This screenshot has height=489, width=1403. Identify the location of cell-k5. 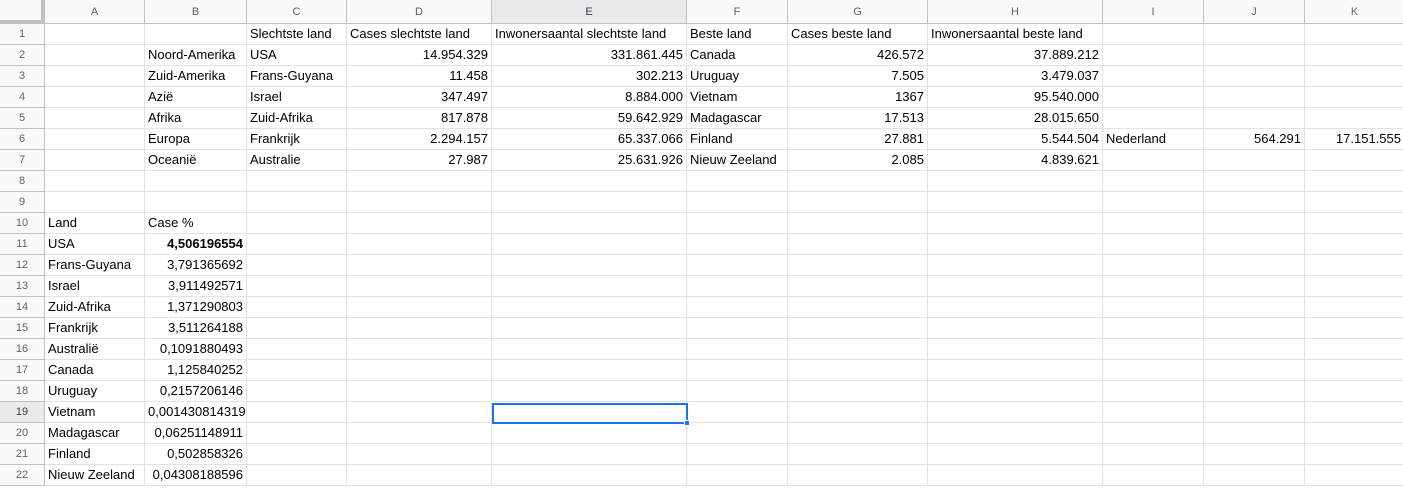
(1354, 118).